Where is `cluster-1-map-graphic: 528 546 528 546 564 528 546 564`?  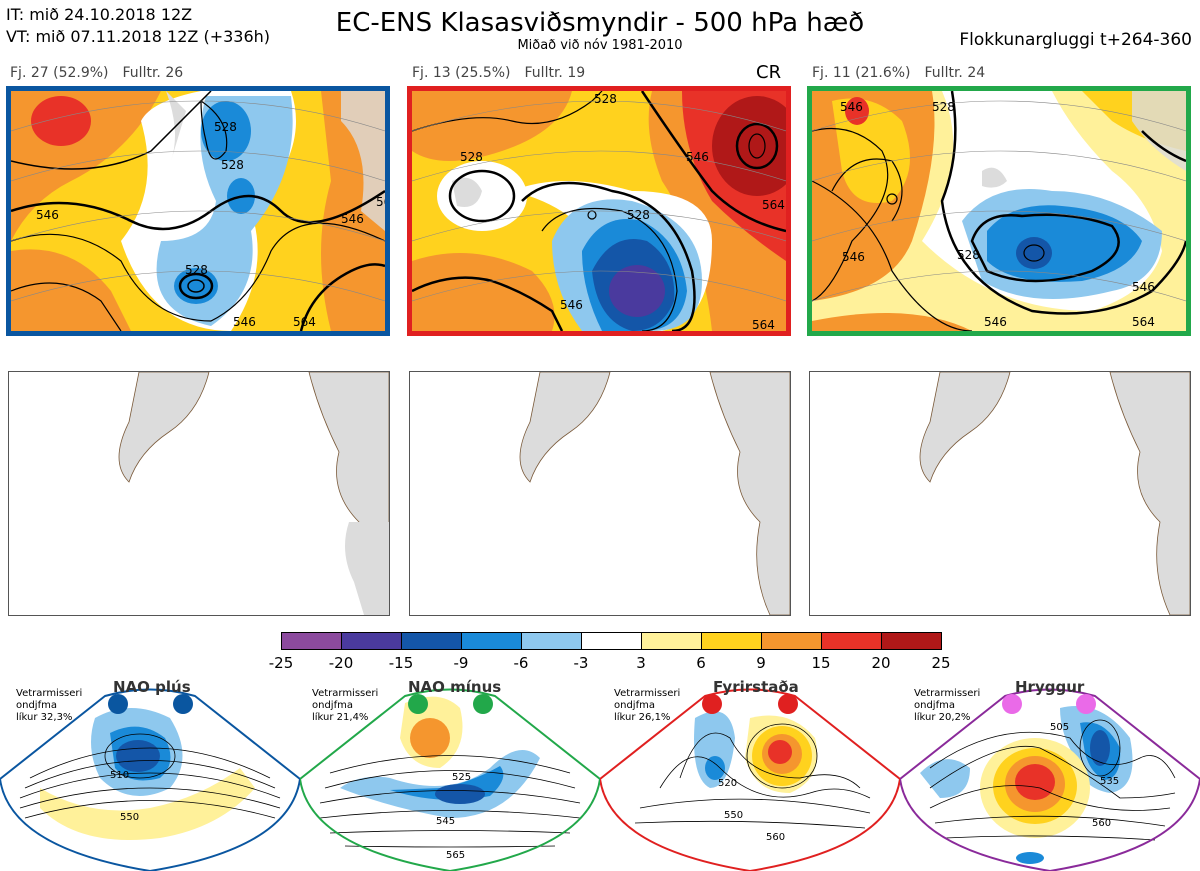
cluster-1-map-graphic: 528 546 528 546 564 528 546 564 is located at coordinates (198, 211).